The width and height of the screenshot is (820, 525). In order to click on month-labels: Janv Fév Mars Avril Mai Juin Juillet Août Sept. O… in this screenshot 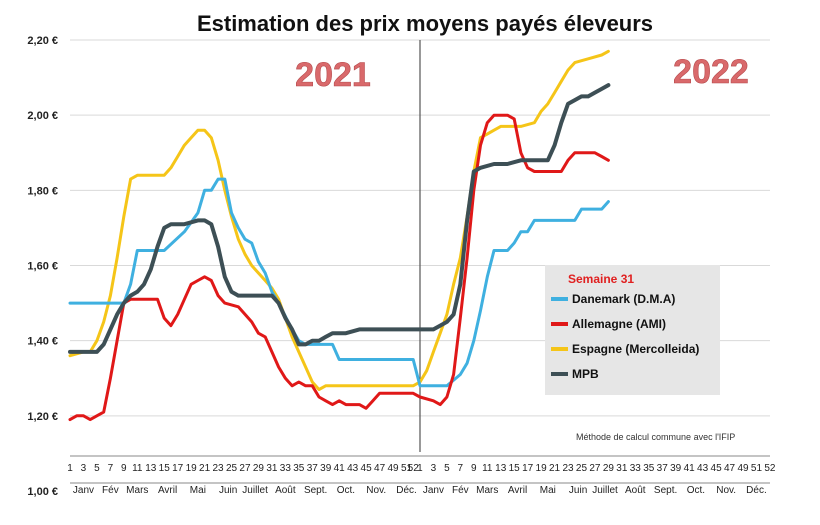, I will do `click(420, 490)`.